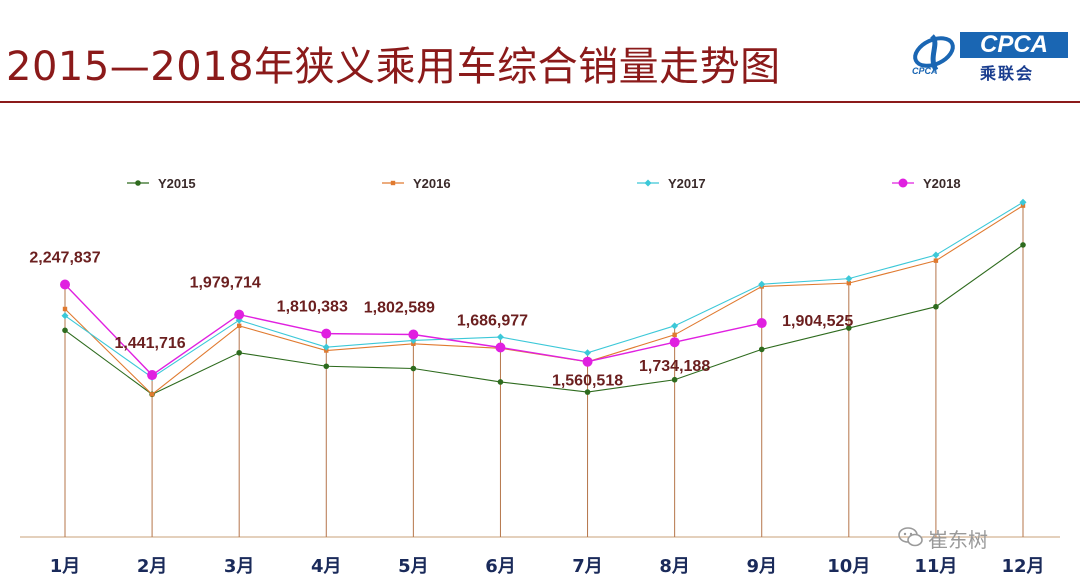  What do you see at coordinates (326, 566) in the screenshot?
I see `x-tick-label: 4月` at bounding box center [326, 566].